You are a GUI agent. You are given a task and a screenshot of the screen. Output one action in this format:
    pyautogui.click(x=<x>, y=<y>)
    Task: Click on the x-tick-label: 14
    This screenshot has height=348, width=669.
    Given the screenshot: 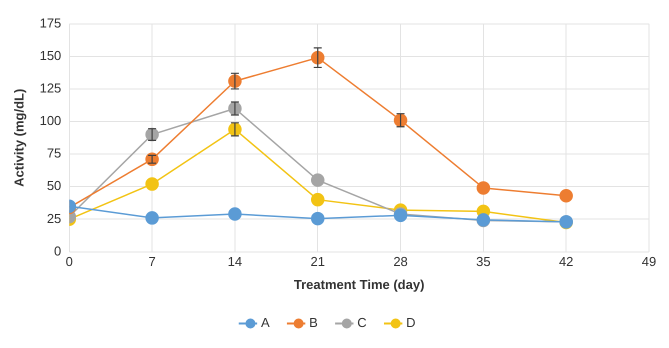 What is the action you would take?
    pyautogui.click(x=235, y=262)
    